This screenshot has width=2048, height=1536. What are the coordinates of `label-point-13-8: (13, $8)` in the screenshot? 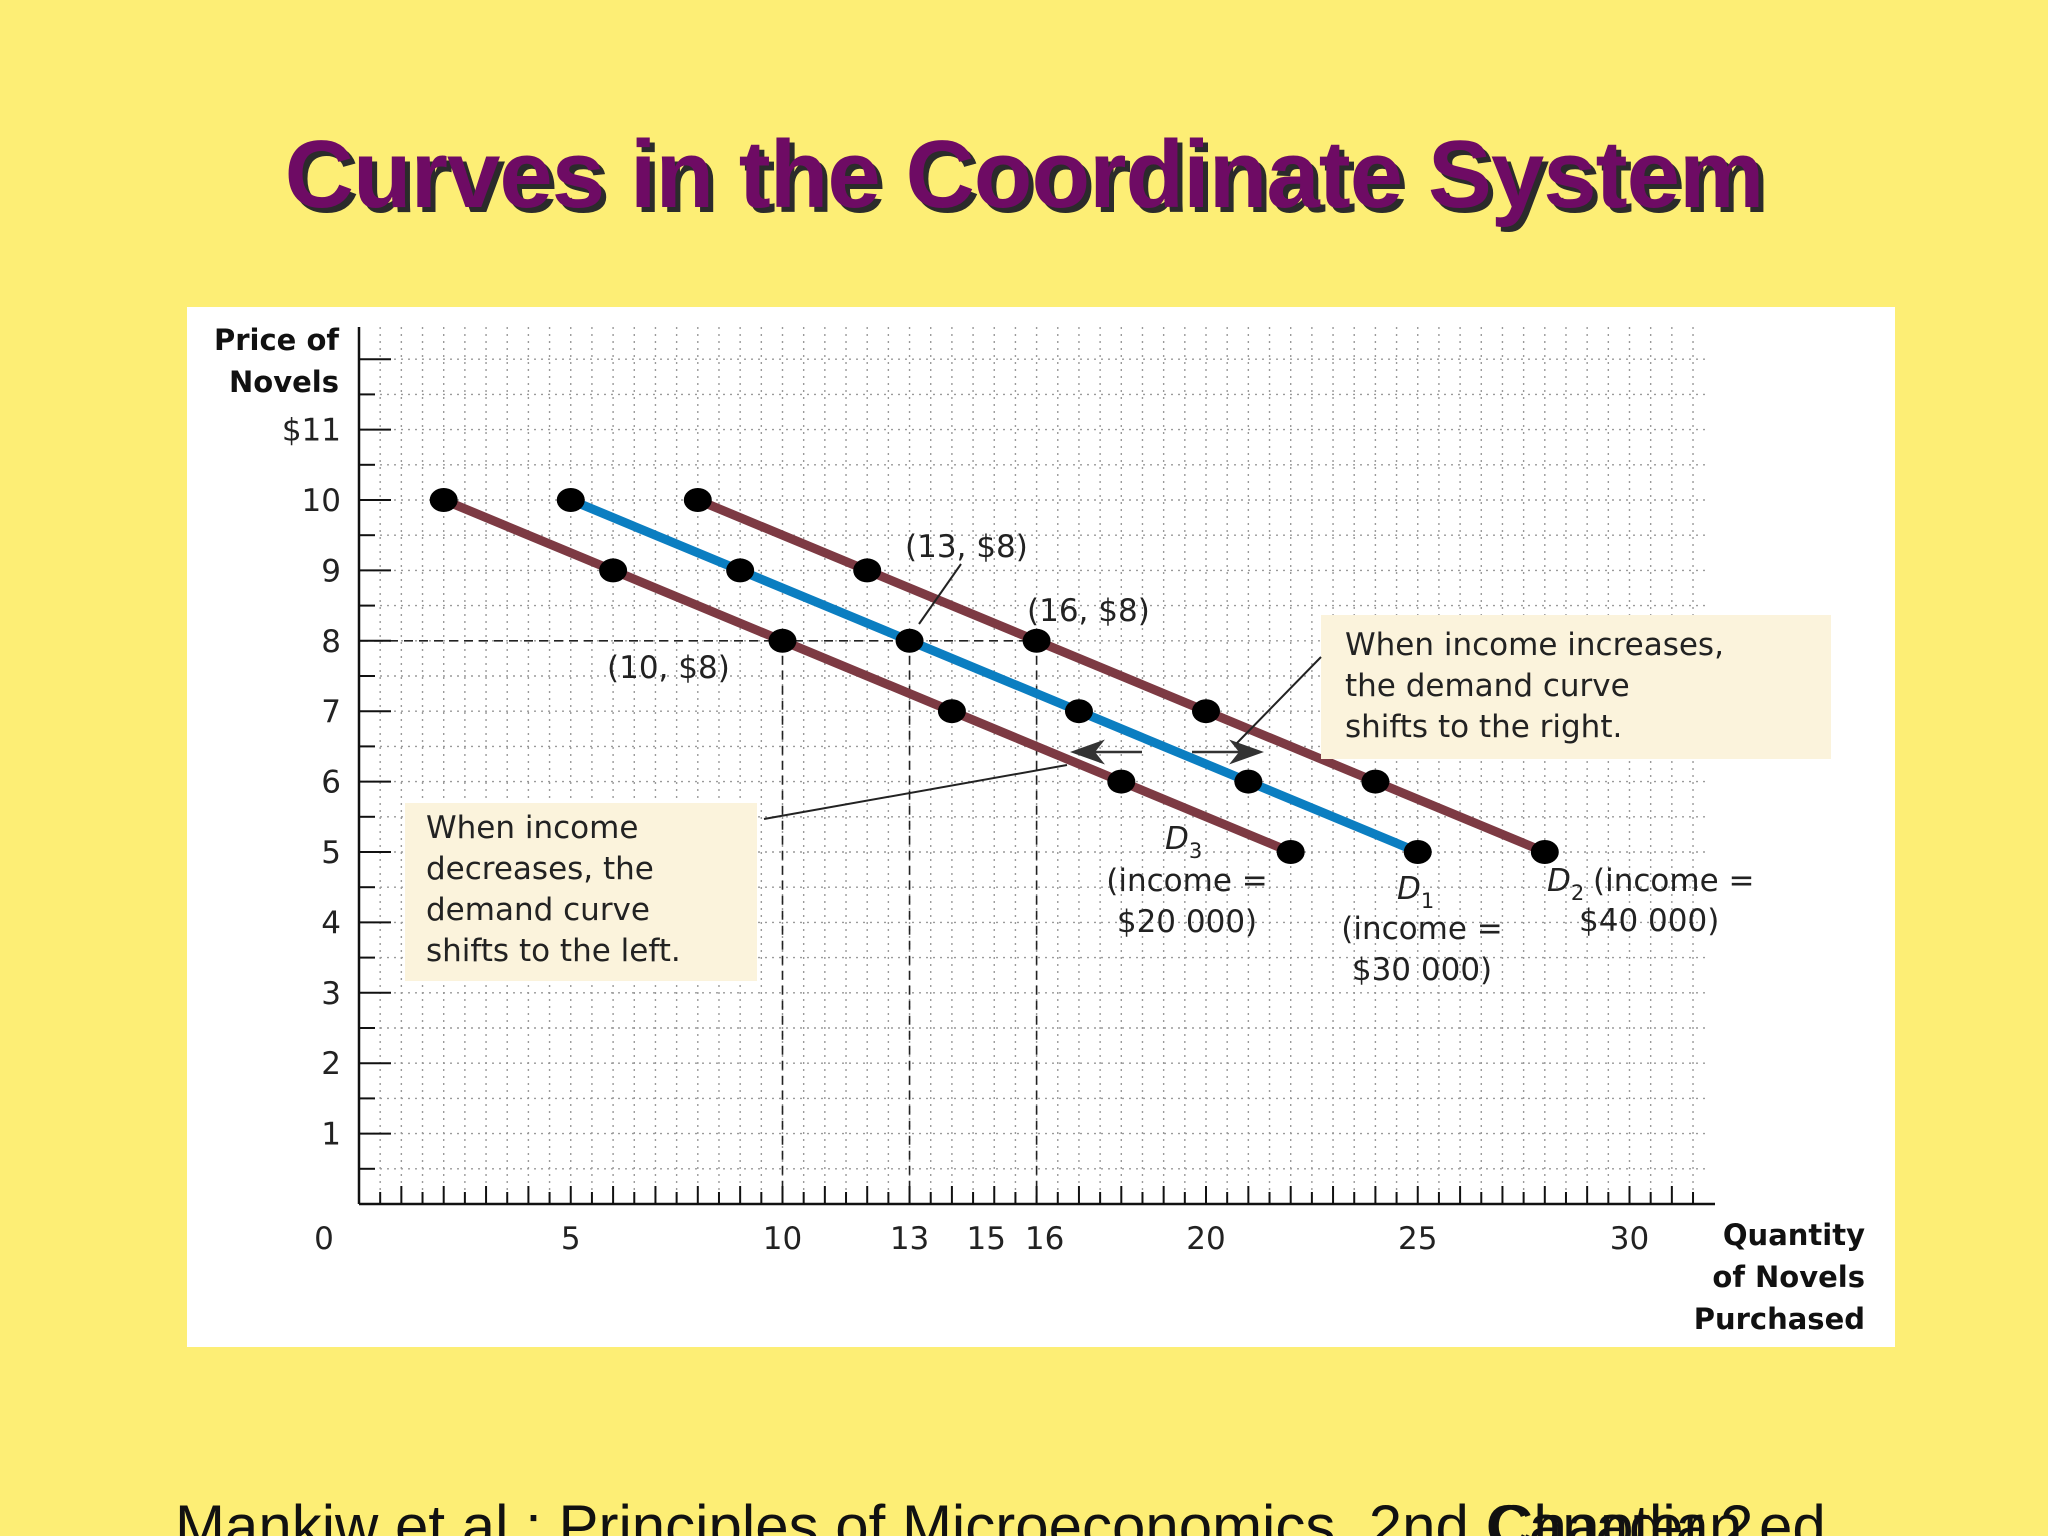 It's located at (966, 547).